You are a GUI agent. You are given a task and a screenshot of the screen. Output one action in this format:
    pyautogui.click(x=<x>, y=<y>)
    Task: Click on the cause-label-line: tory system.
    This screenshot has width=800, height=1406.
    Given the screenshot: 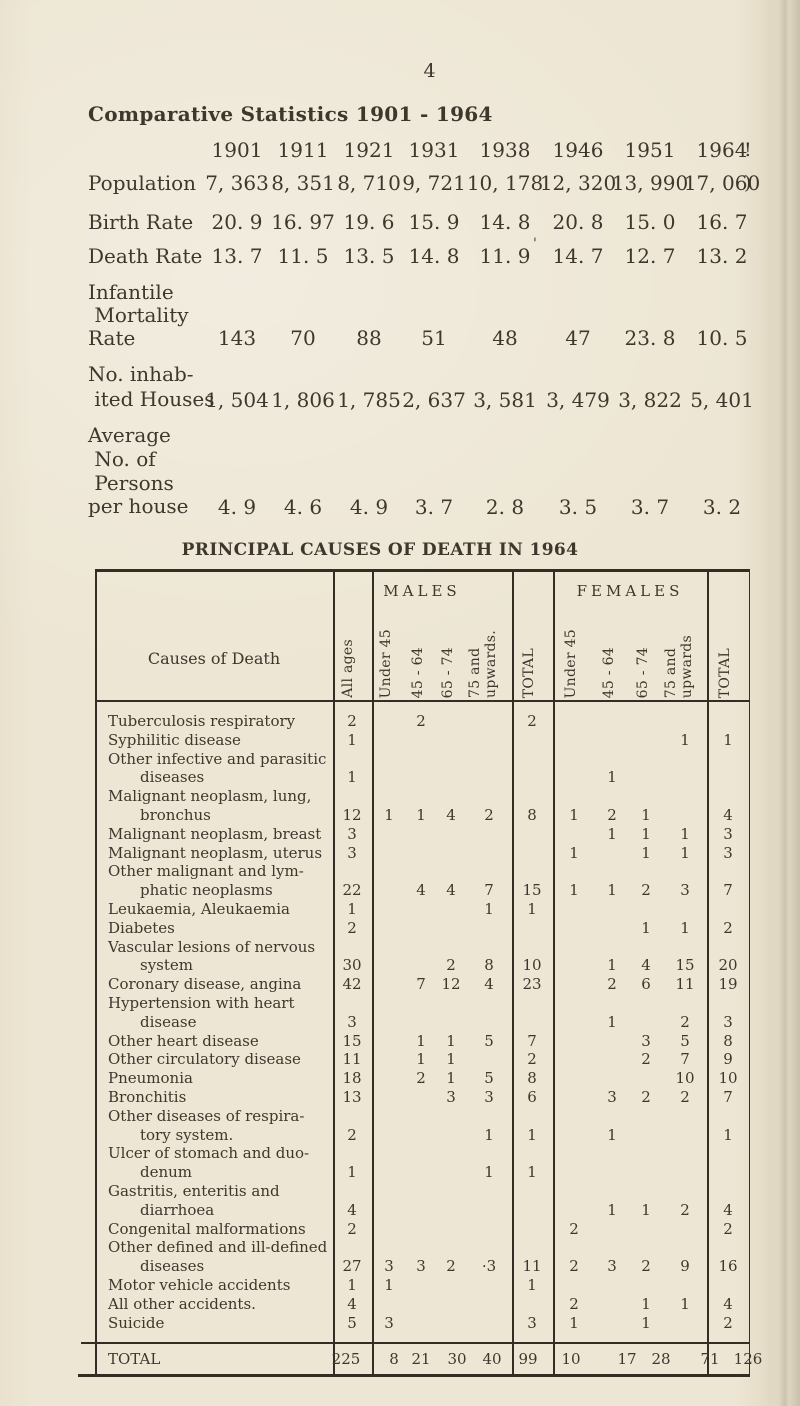 What is the action you would take?
    pyautogui.click(x=187, y=1134)
    